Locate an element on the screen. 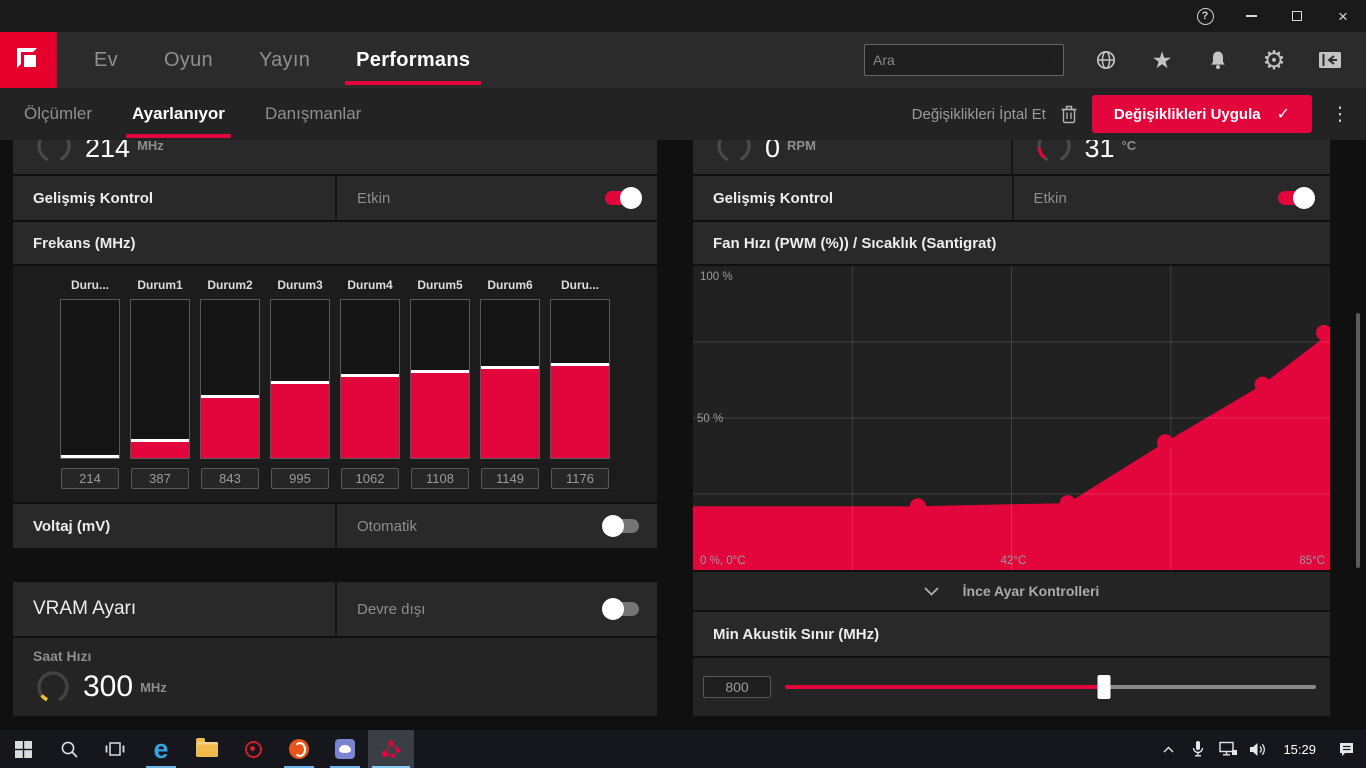  tray-volume-button is located at coordinates (1258, 749).